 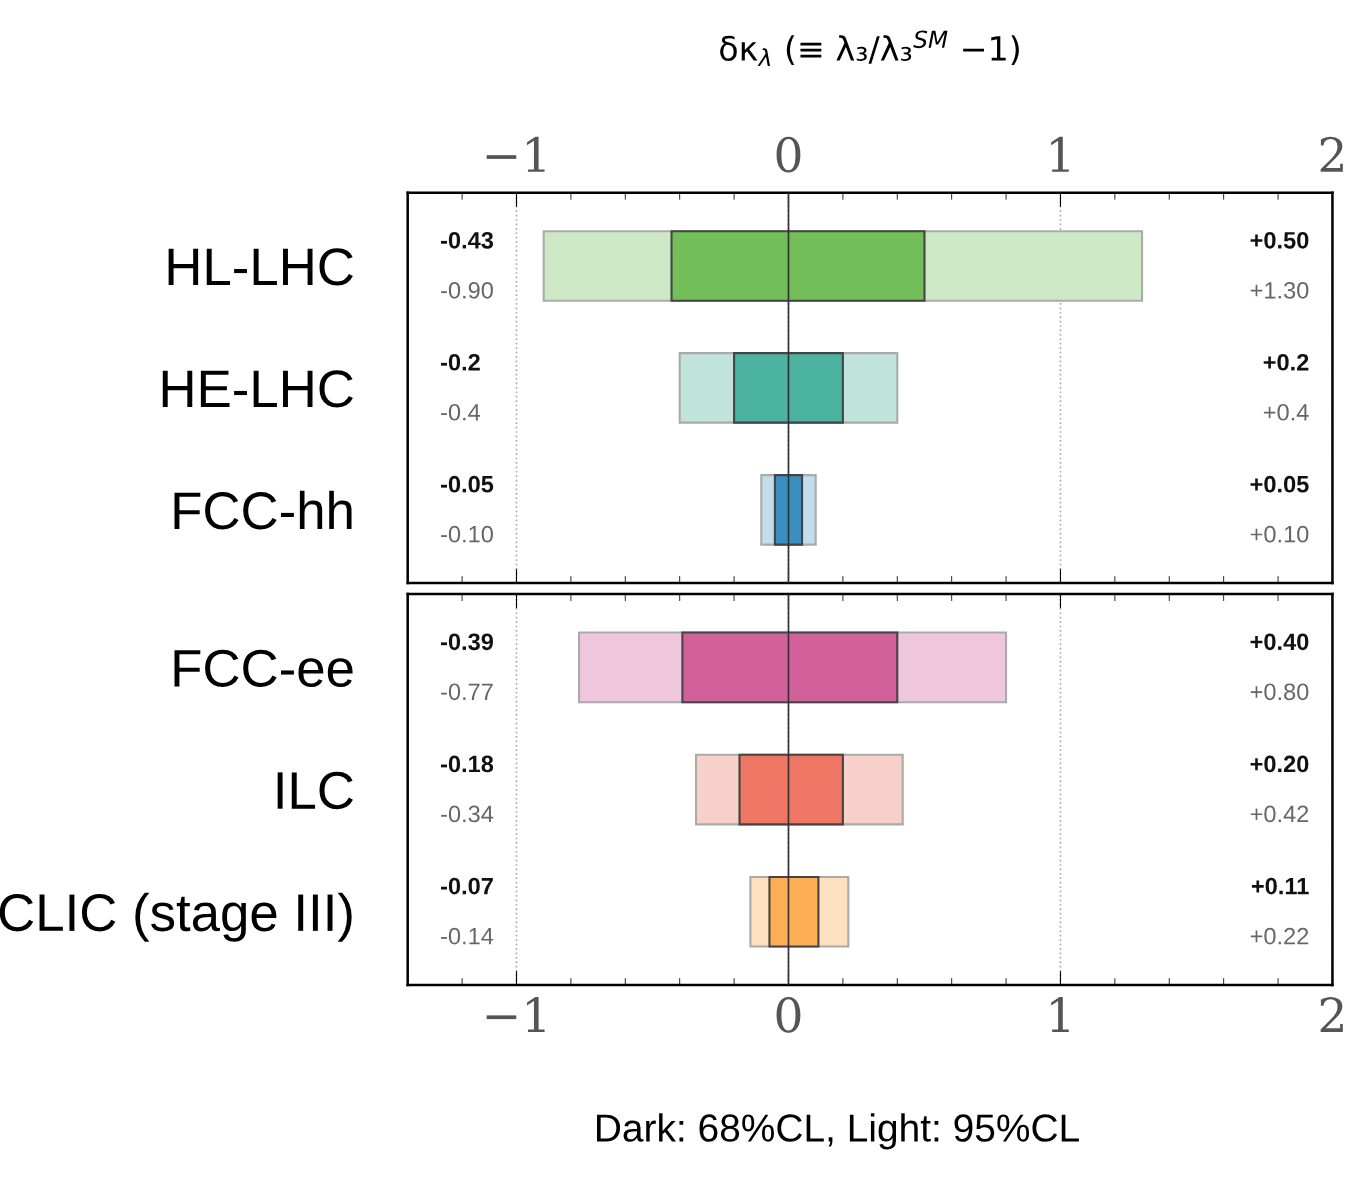 What do you see at coordinates (460, 362) in the screenshot?
I see `text: -0.2` at bounding box center [460, 362].